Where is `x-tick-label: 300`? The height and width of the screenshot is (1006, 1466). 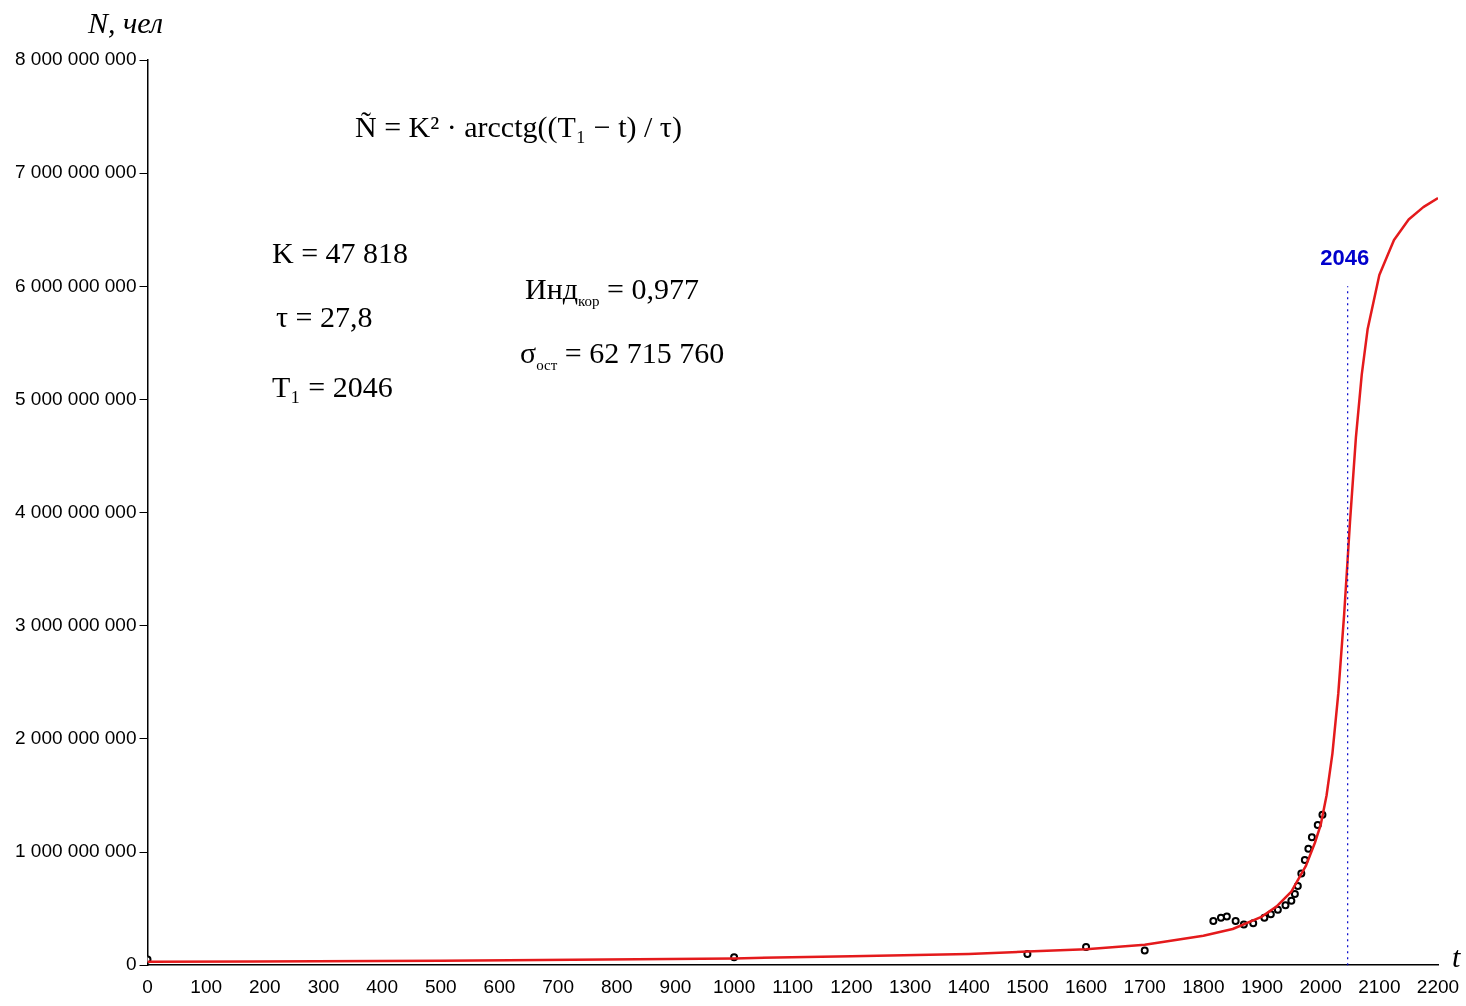
x-tick-label: 300 is located at coordinates (323, 986).